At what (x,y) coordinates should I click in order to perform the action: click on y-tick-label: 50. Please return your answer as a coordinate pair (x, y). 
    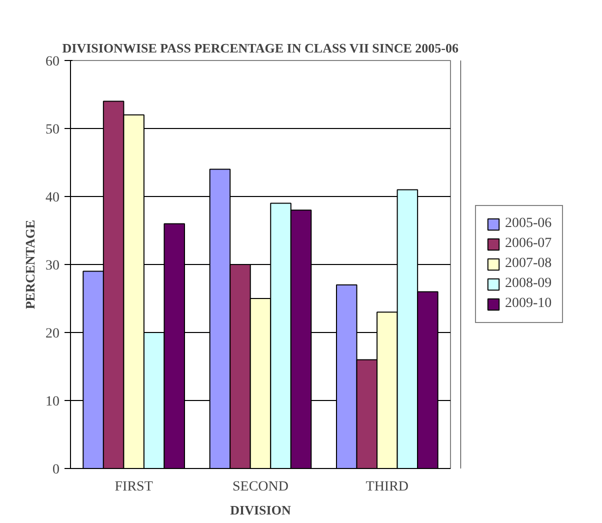
    Looking at the image, I should click on (53, 130).